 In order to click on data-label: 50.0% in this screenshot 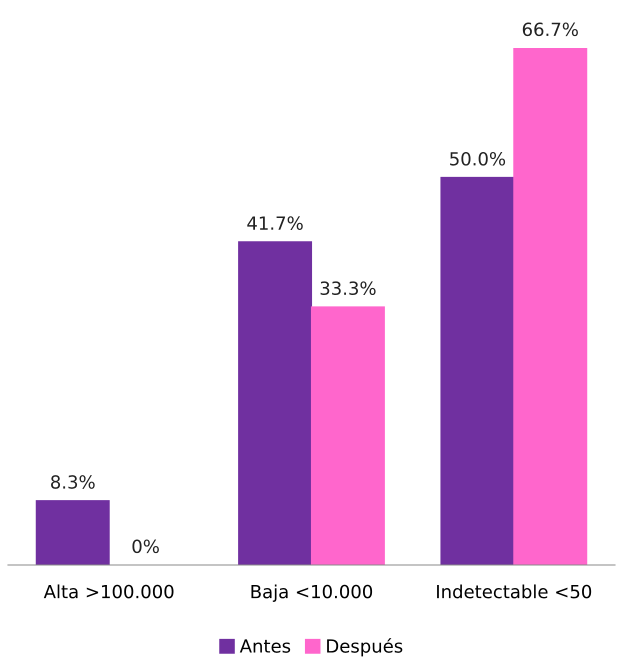, I will do `click(478, 159)`.